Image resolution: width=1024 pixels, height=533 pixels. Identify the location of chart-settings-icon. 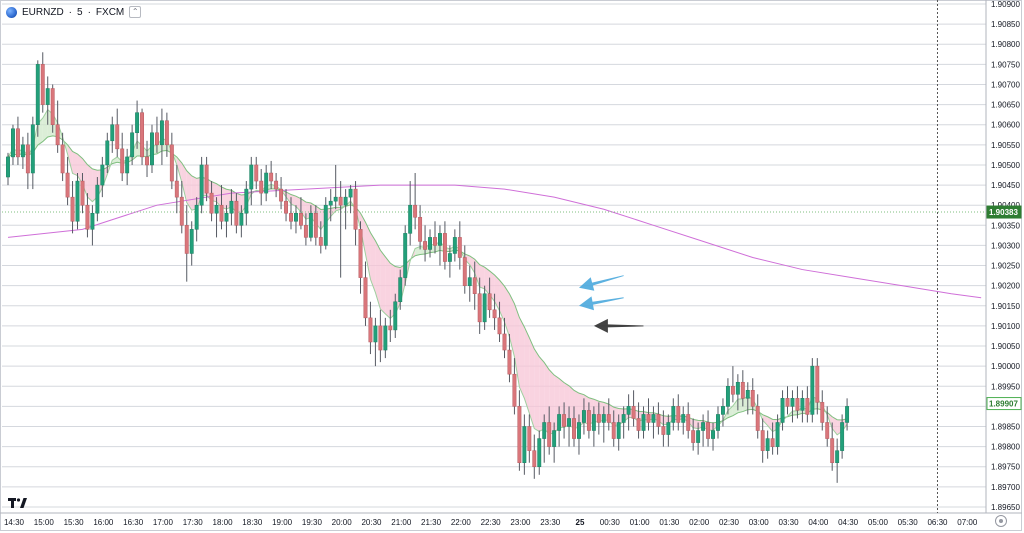
(1001, 521).